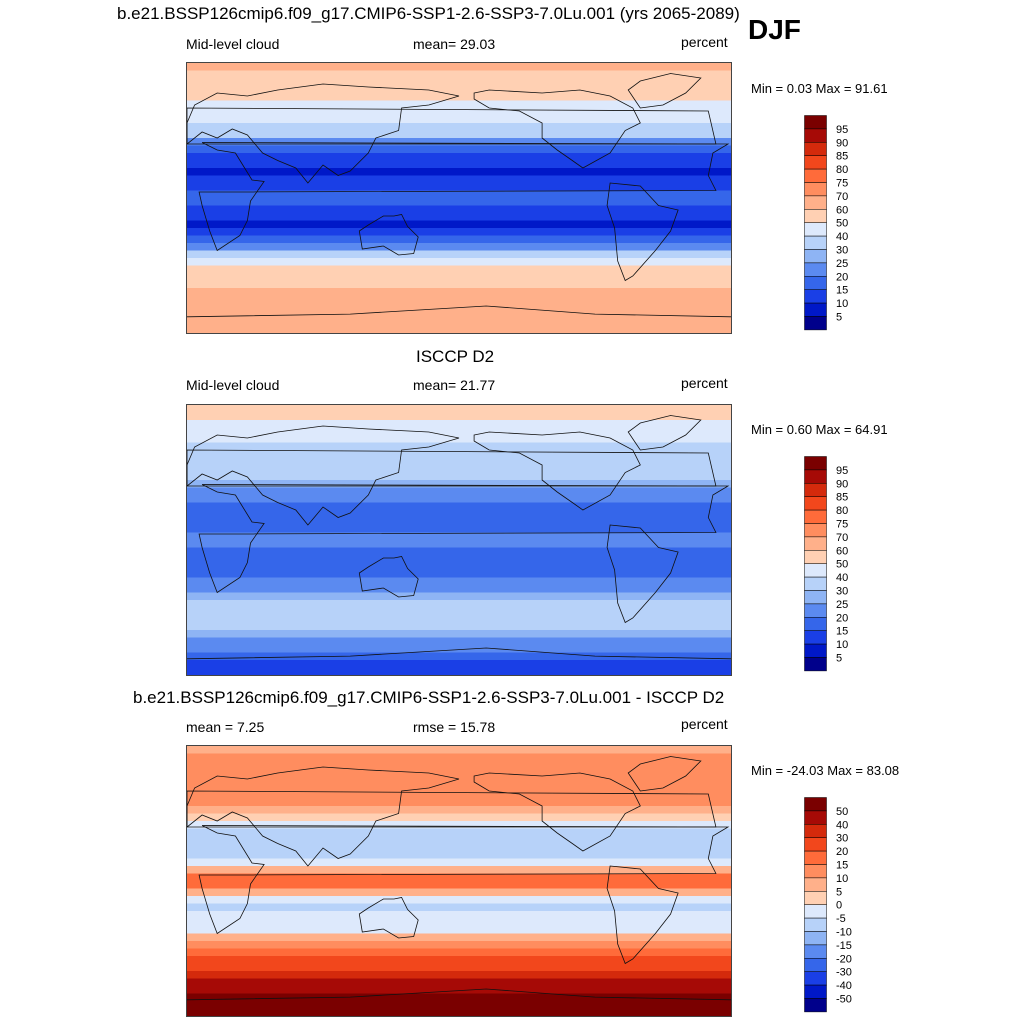 This screenshot has width=1024, height=1024. What do you see at coordinates (455, 356) in the screenshot?
I see `panel2-title: ISCCP D2` at bounding box center [455, 356].